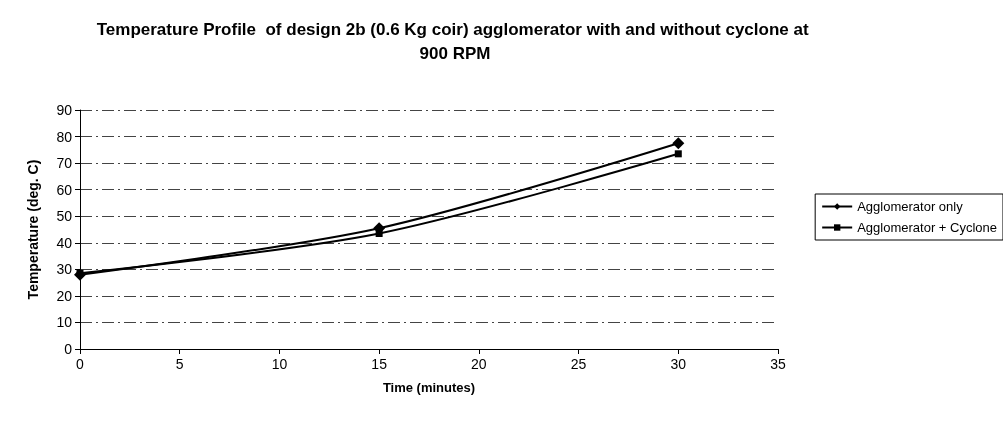  What do you see at coordinates (455, 41) in the screenshot?
I see `chart-title: Temperature Profile of design 2b (0.6 Kg coir) agglomerator with and without cyclone at 900 RPM` at bounding box center [455, 41].